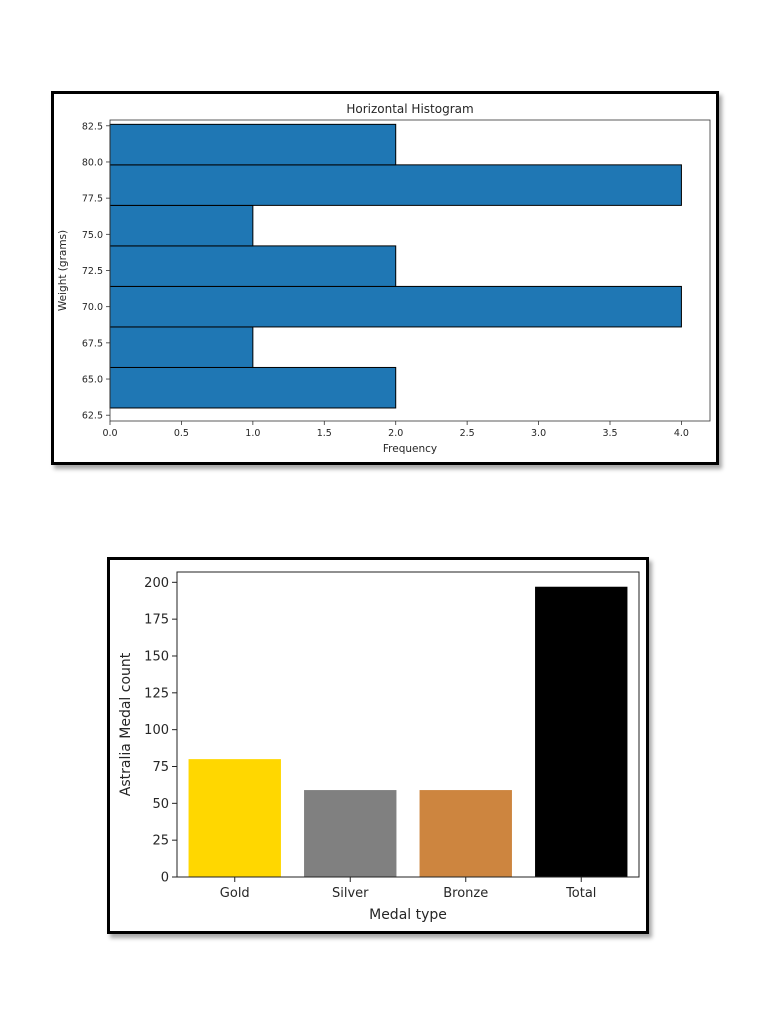 This screenshot has height=1024, width=768. Describe the element at coordinates (252, 433) in the screenshot. I see `x-tick-label: 1.0` at that location.